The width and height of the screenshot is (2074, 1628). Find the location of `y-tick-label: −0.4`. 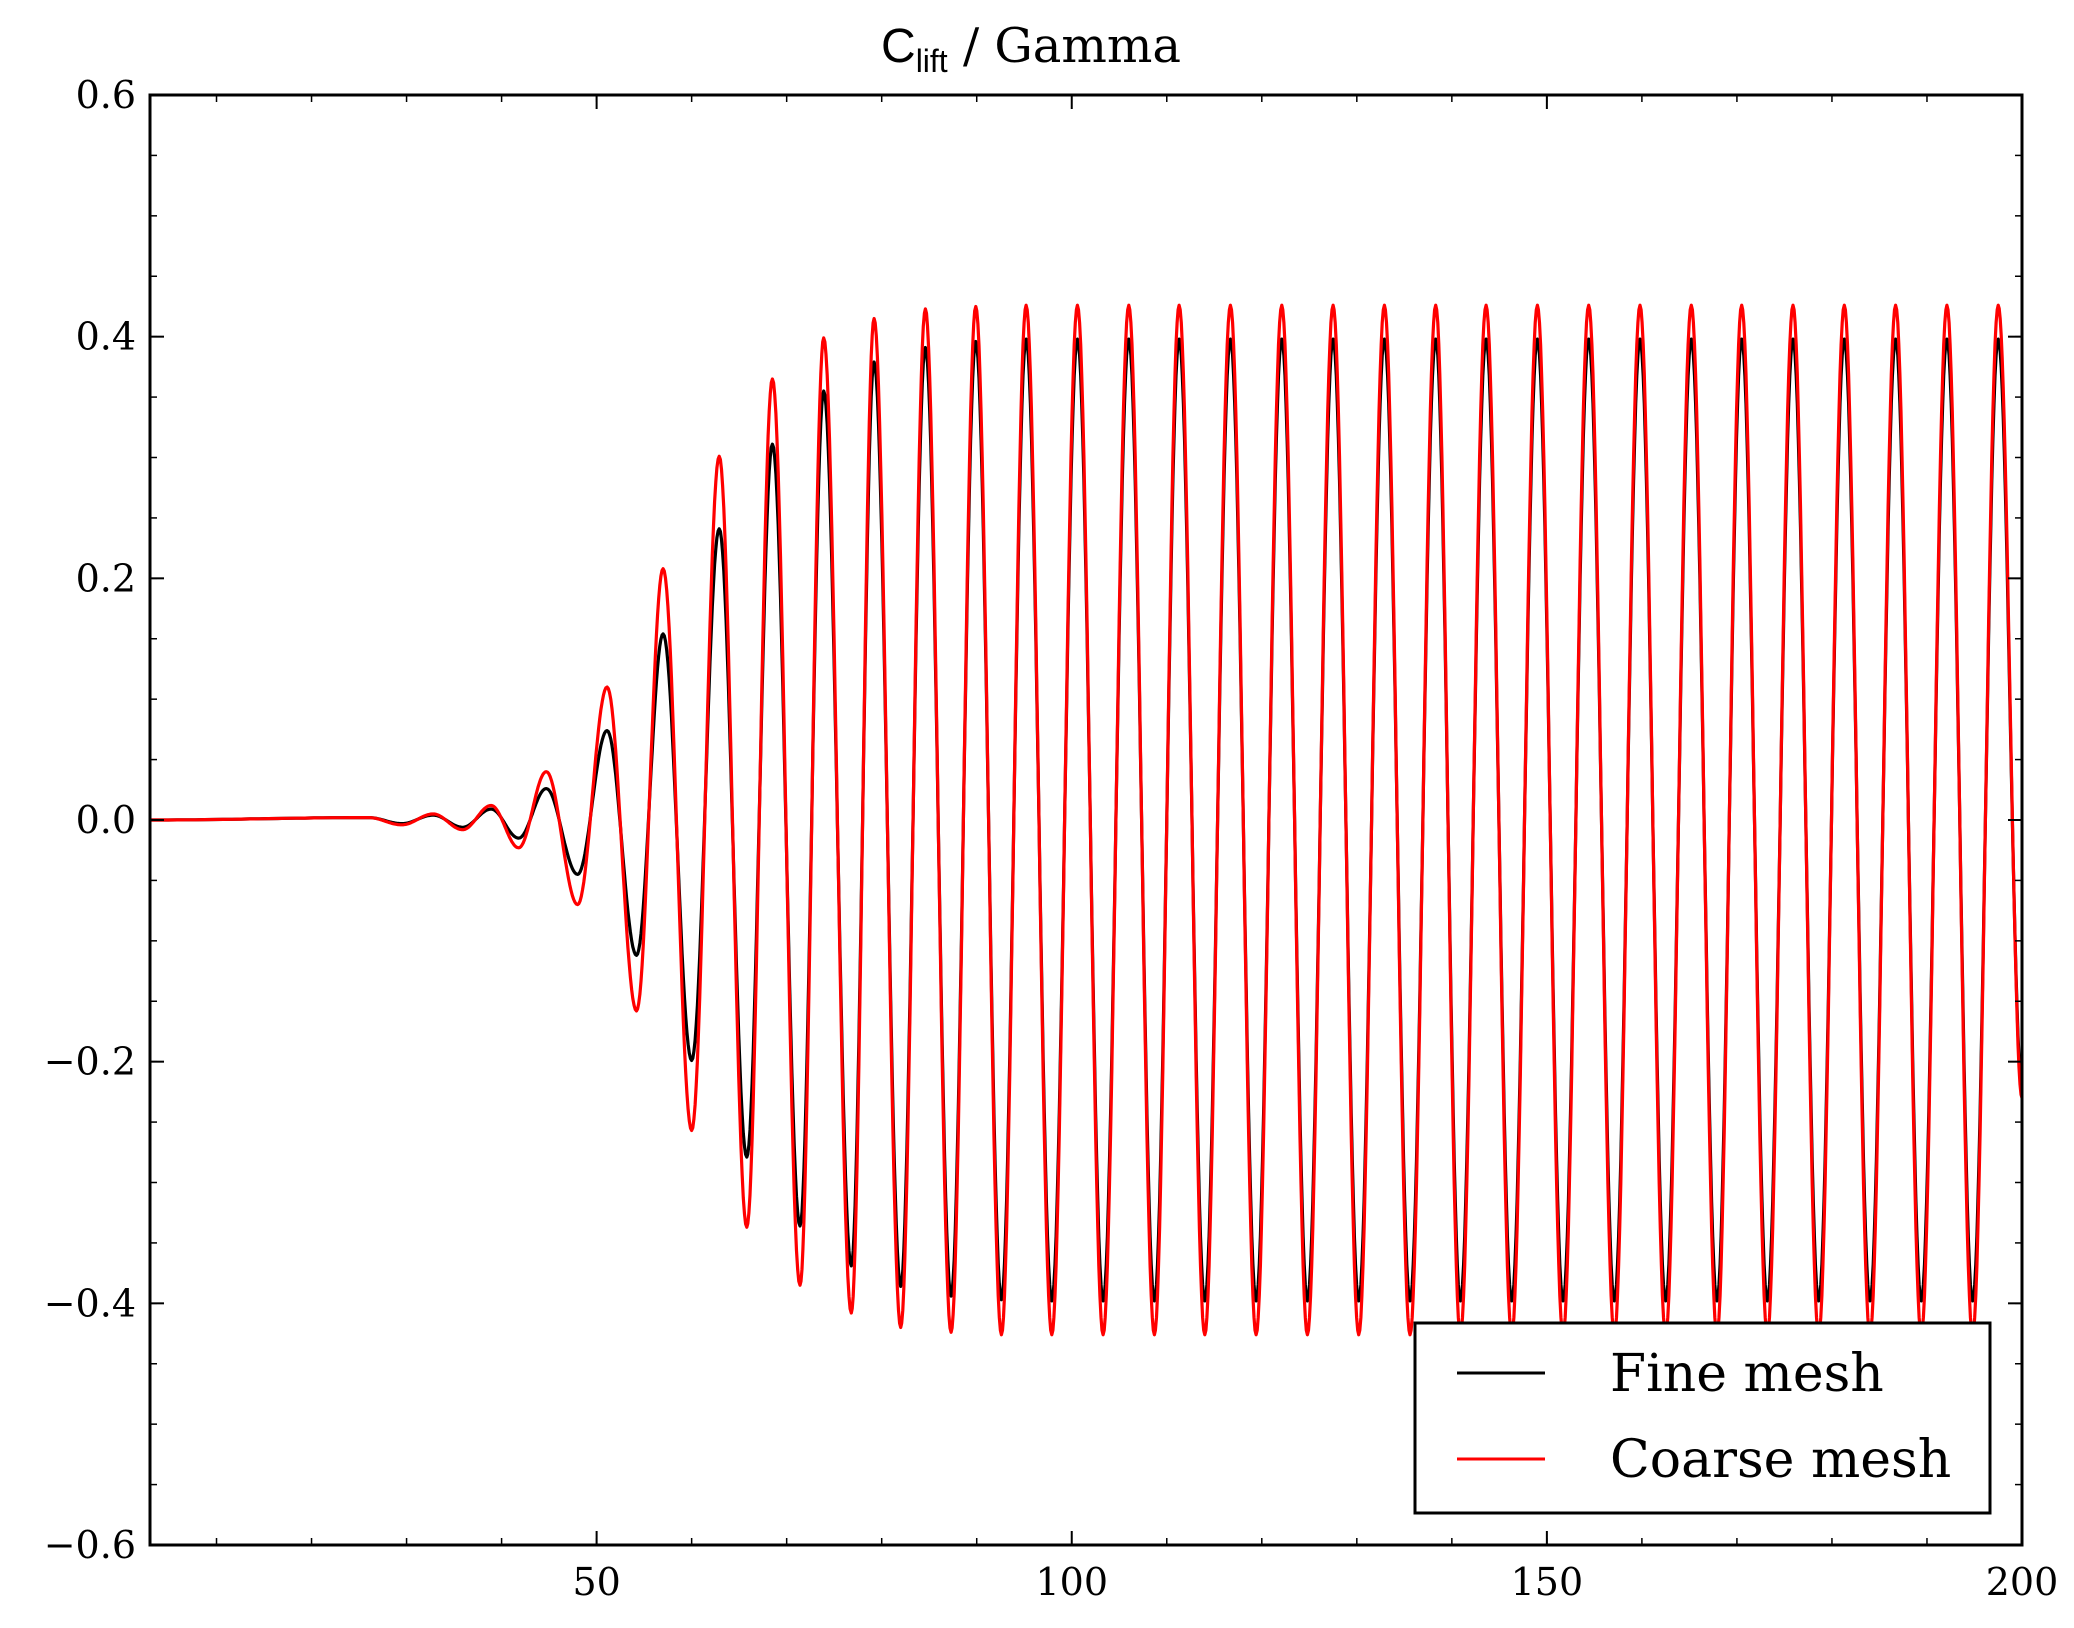

y-tick-label: −0.4 is located at coordinates (90, 1303).